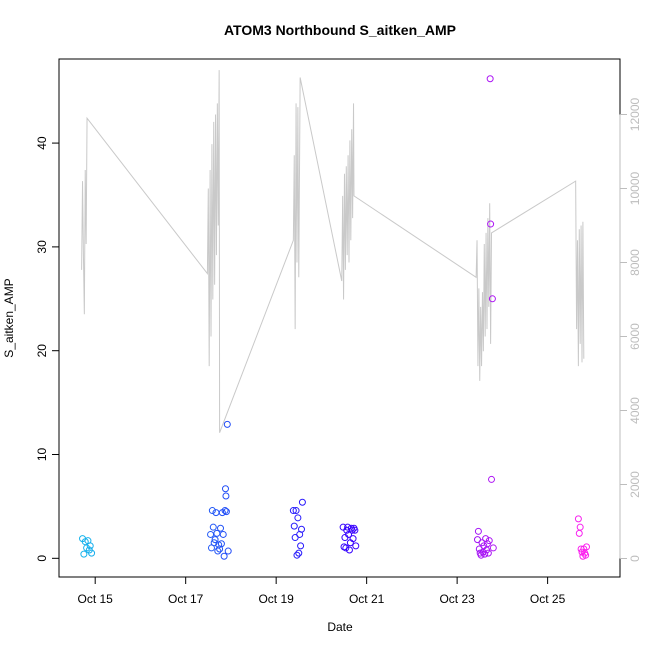  I want to click on y2-tick-label: 6000, so click(635, 336).